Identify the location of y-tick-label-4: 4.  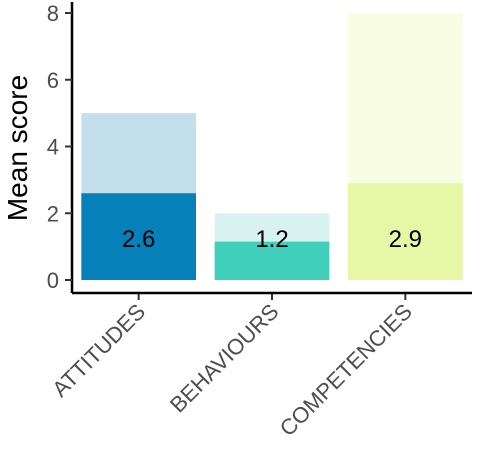
(53, 147).